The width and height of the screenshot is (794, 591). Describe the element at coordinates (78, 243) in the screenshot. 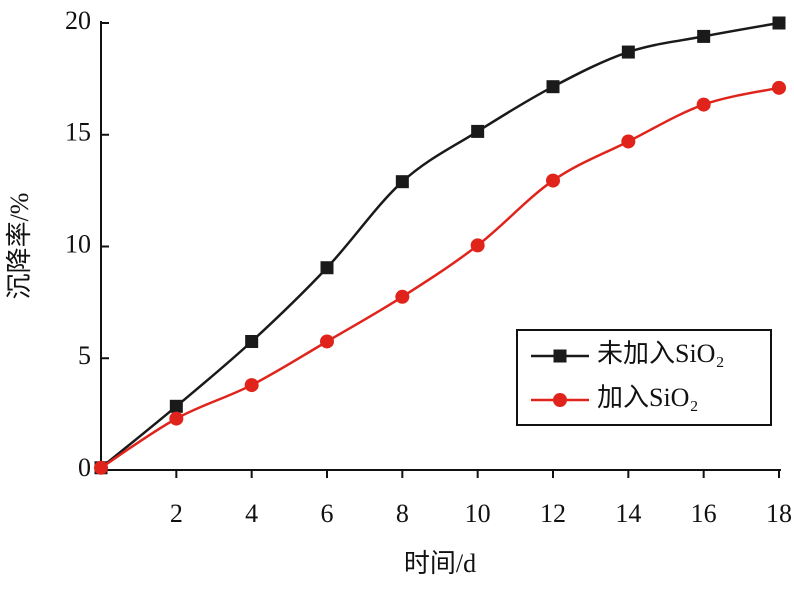

I see `y-tick-label: 10` at that location.